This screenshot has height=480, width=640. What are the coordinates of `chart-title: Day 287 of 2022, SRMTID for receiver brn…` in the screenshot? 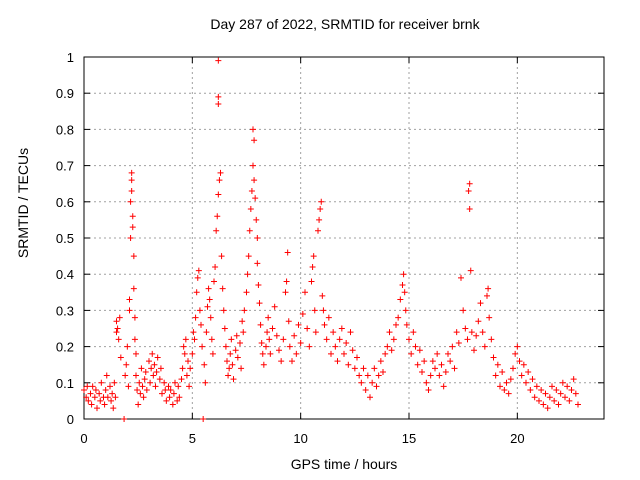 It's located at (345, 24).